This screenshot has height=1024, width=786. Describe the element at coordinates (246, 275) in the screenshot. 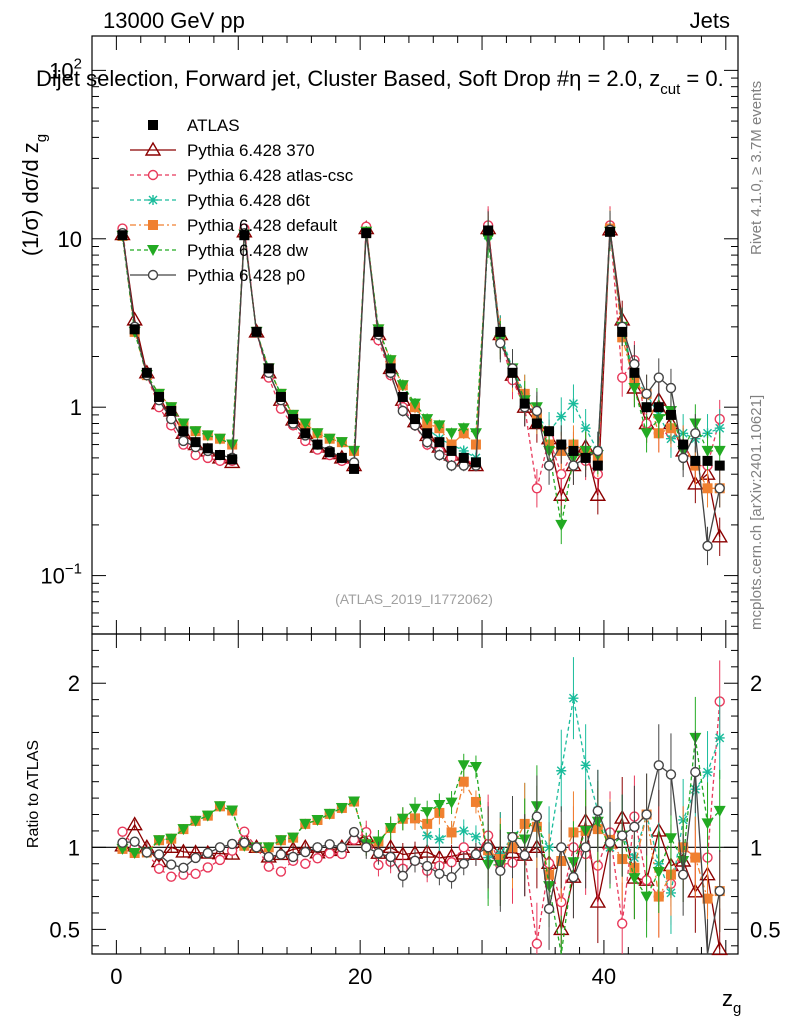

I see `legend-label: Pythia 6.428 p0` at that location.